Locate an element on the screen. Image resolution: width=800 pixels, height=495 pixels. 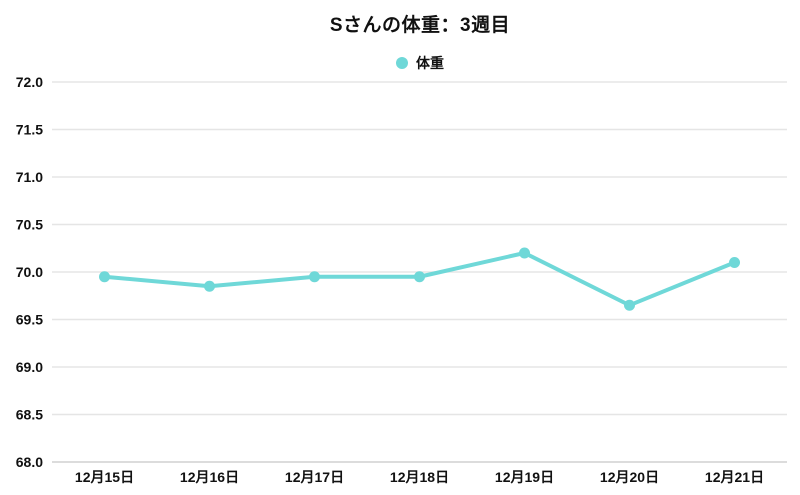
y-tick-label: 69.5 is located at coordinates (29, 320).